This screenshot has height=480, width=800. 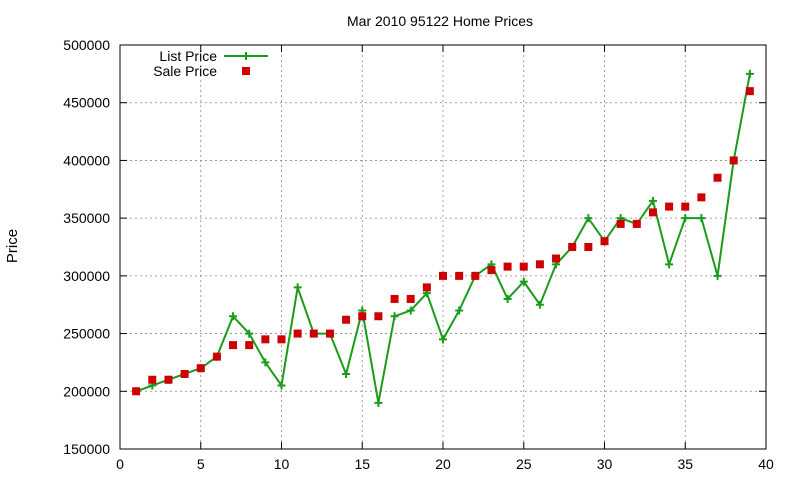 I want to click on y-axis-title: Price, so click(x=12, y=246).